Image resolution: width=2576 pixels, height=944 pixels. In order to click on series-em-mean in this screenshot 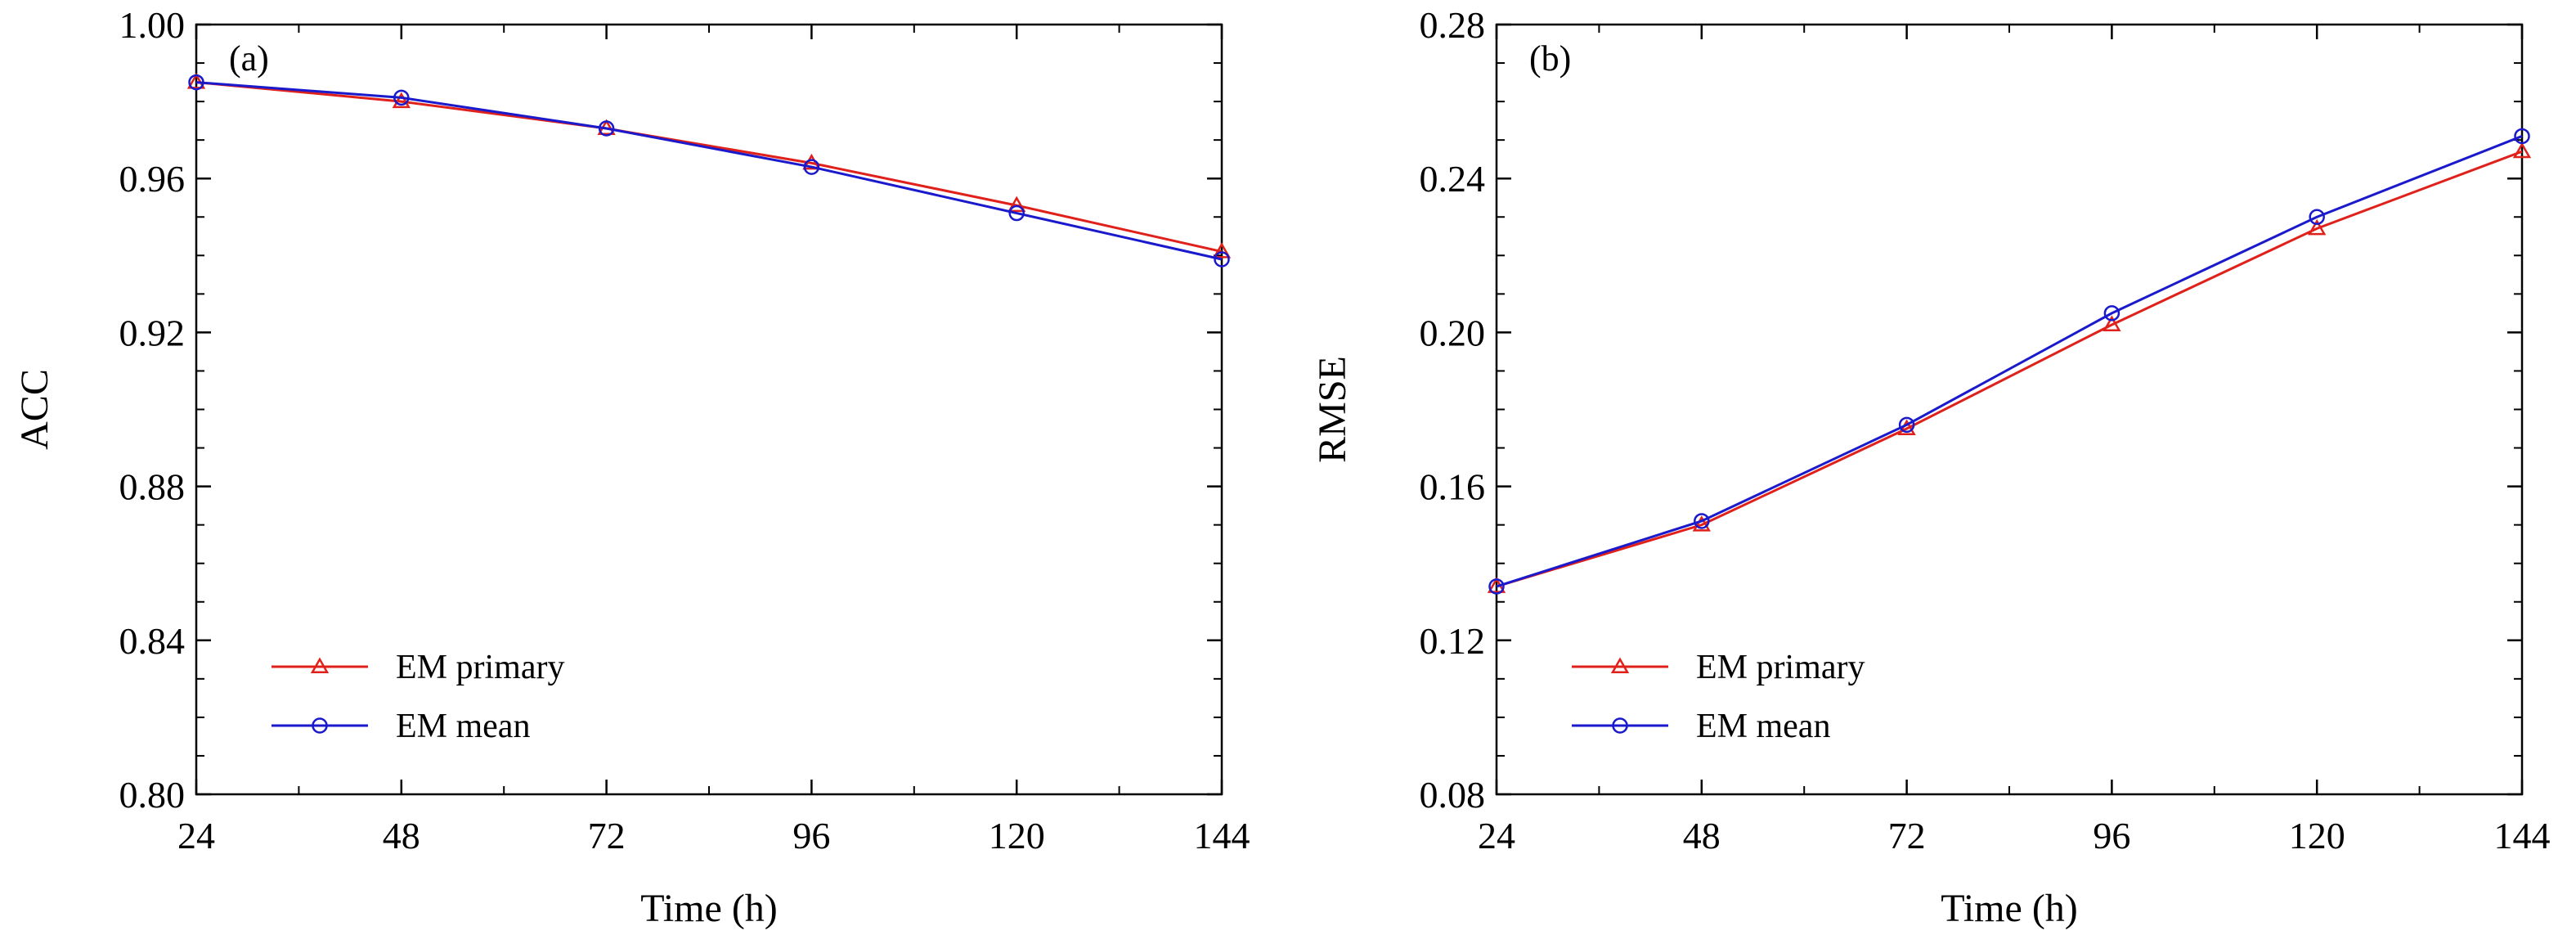, I will do `click(709, 170)`.